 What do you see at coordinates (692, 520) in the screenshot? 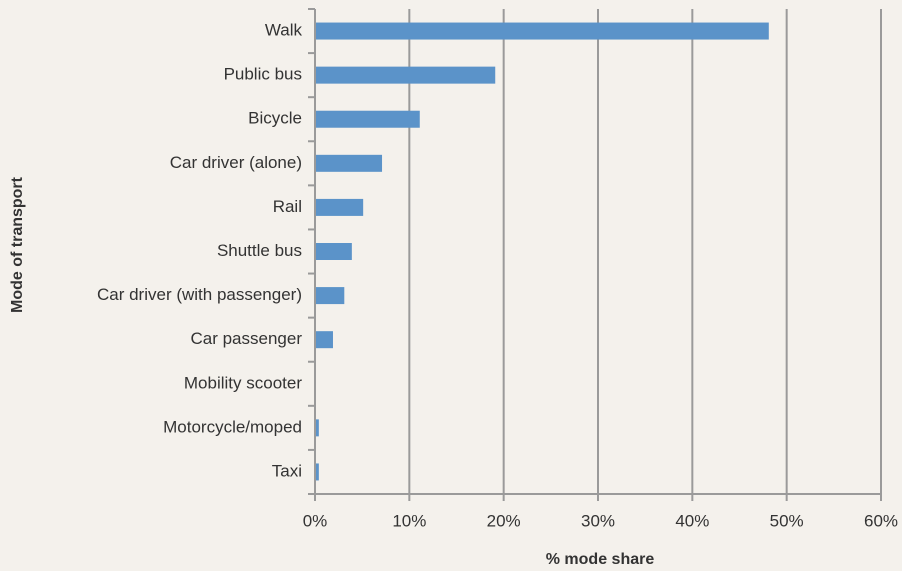
I see `x-tick-label: 40%` at bounding box center [692, 520].